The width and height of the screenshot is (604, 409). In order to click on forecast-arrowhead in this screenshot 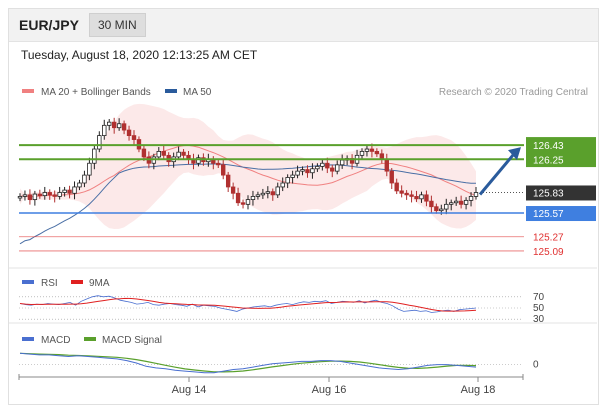, I will do `click(514, 154)`.